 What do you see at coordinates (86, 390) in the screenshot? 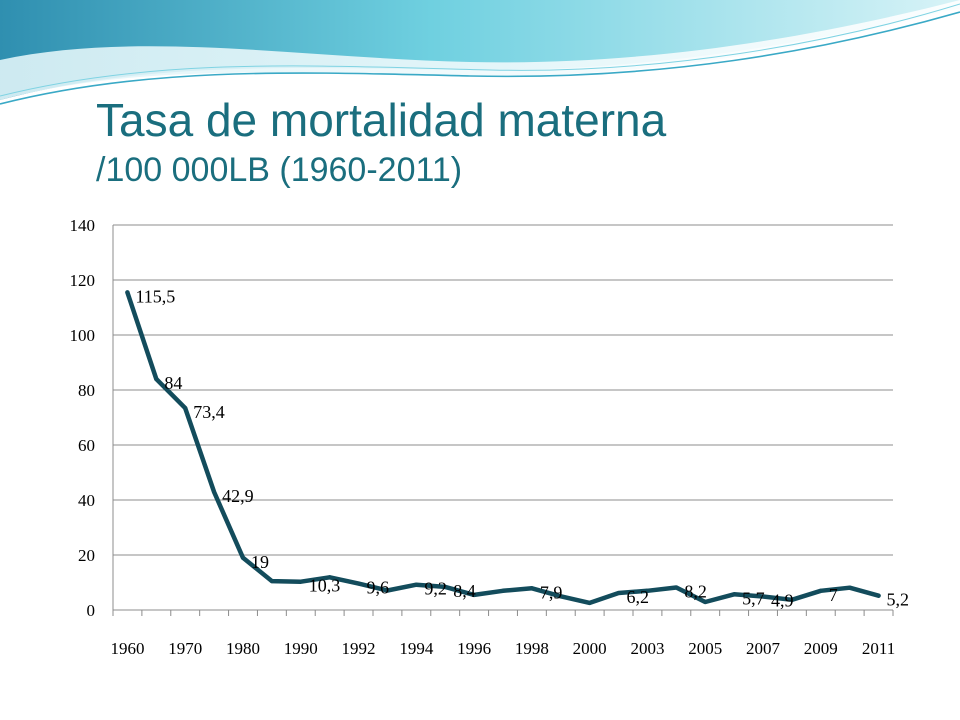
I see `y-tick-label: 80` at bounding box center [86, 390].